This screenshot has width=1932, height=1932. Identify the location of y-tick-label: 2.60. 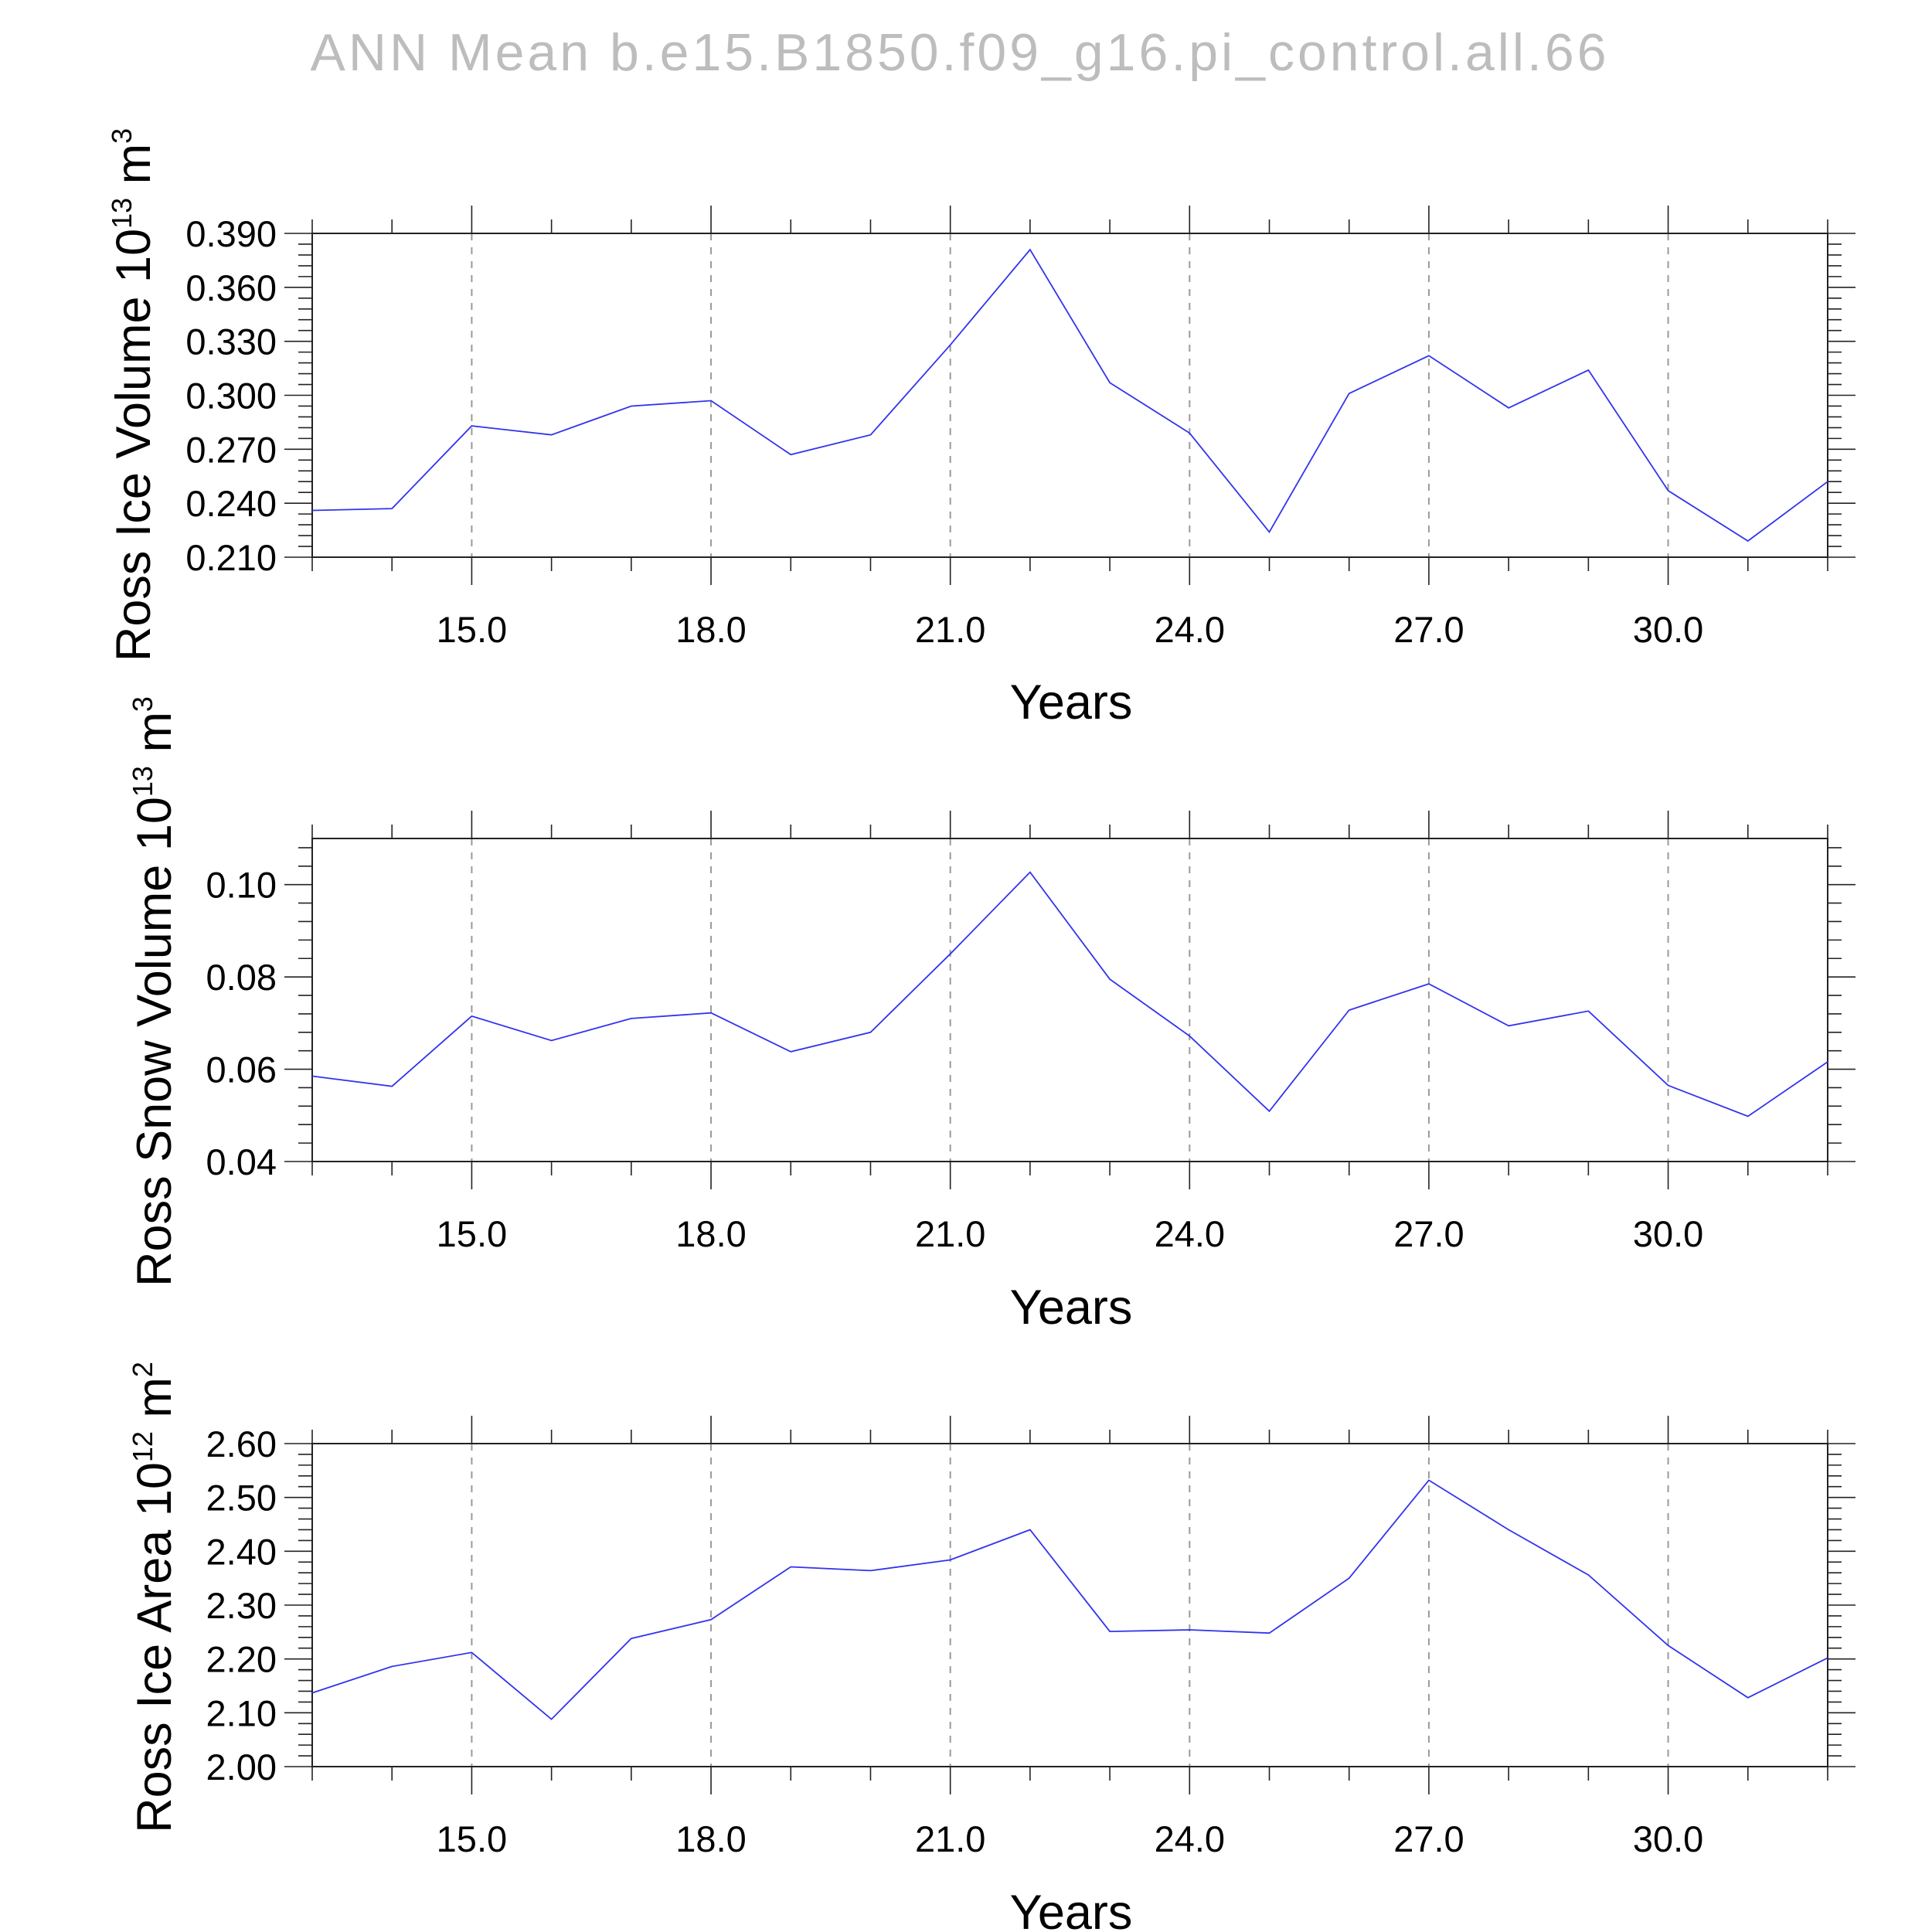
(241, 1444).